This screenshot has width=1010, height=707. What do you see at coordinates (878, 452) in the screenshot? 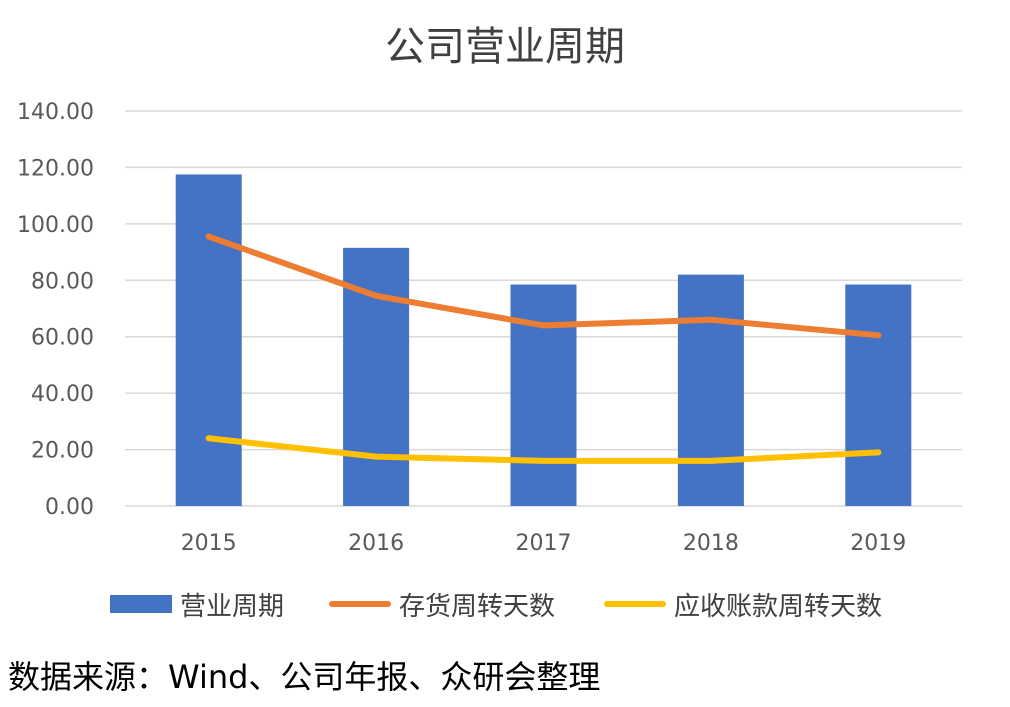
I see `line-point-1-2019` at bounding box center [878, 452].